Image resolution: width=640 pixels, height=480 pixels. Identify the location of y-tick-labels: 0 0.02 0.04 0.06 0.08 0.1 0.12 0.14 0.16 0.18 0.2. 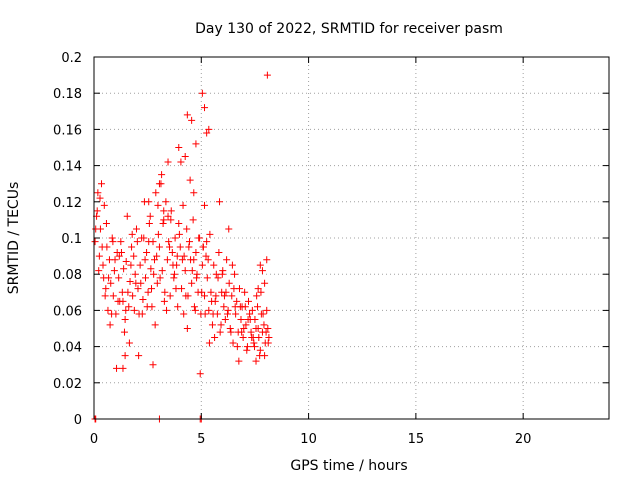
(67, 239).